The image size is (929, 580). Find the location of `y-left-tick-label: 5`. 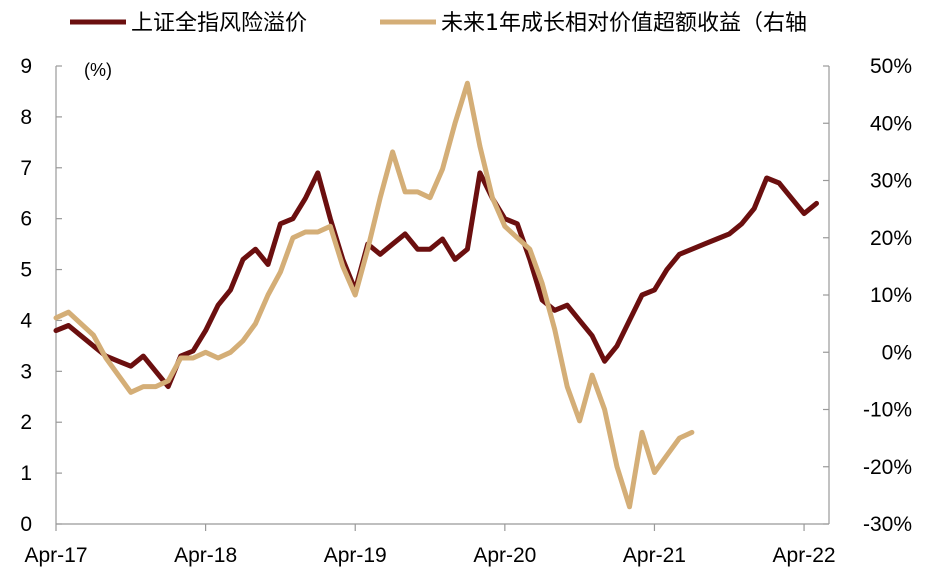

y-left-tick-label: 5 is located at coordinates (26, 270).